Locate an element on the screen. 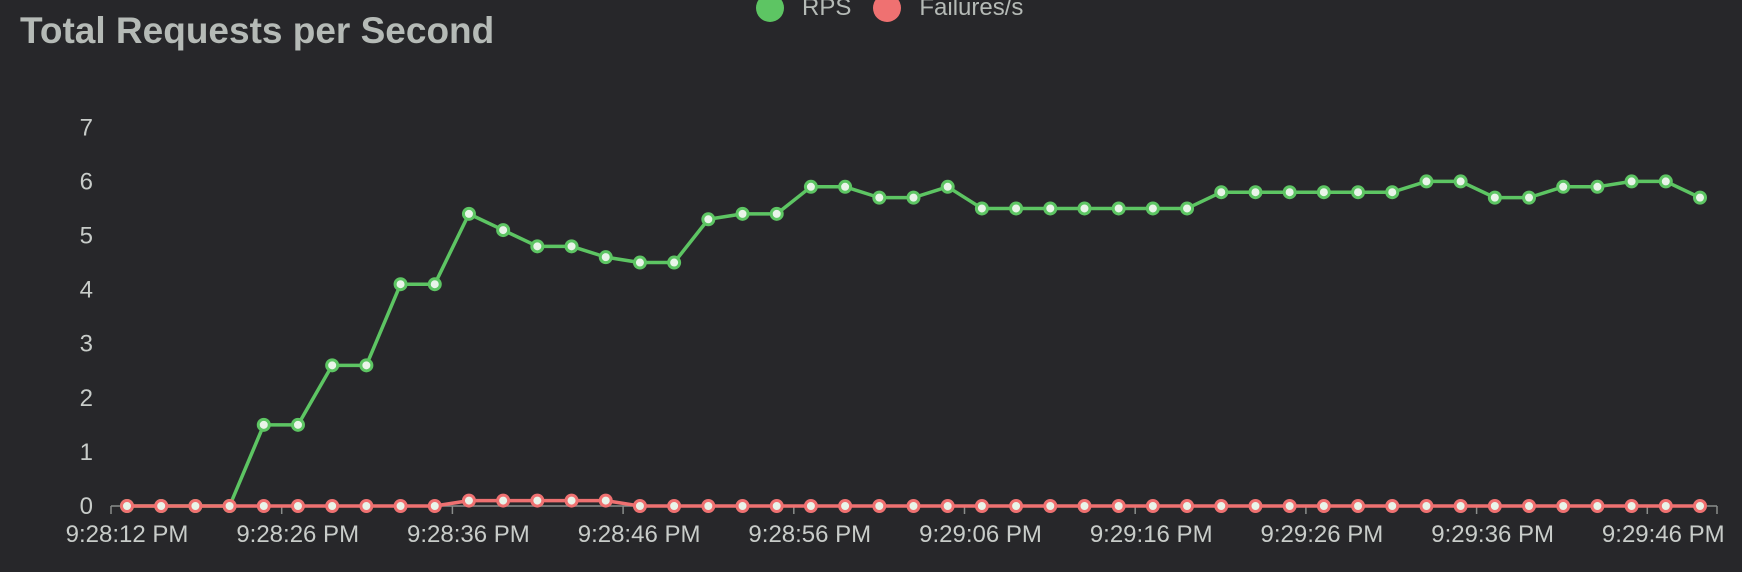  legend-swatch-failures is located at coordinates (887, 11).